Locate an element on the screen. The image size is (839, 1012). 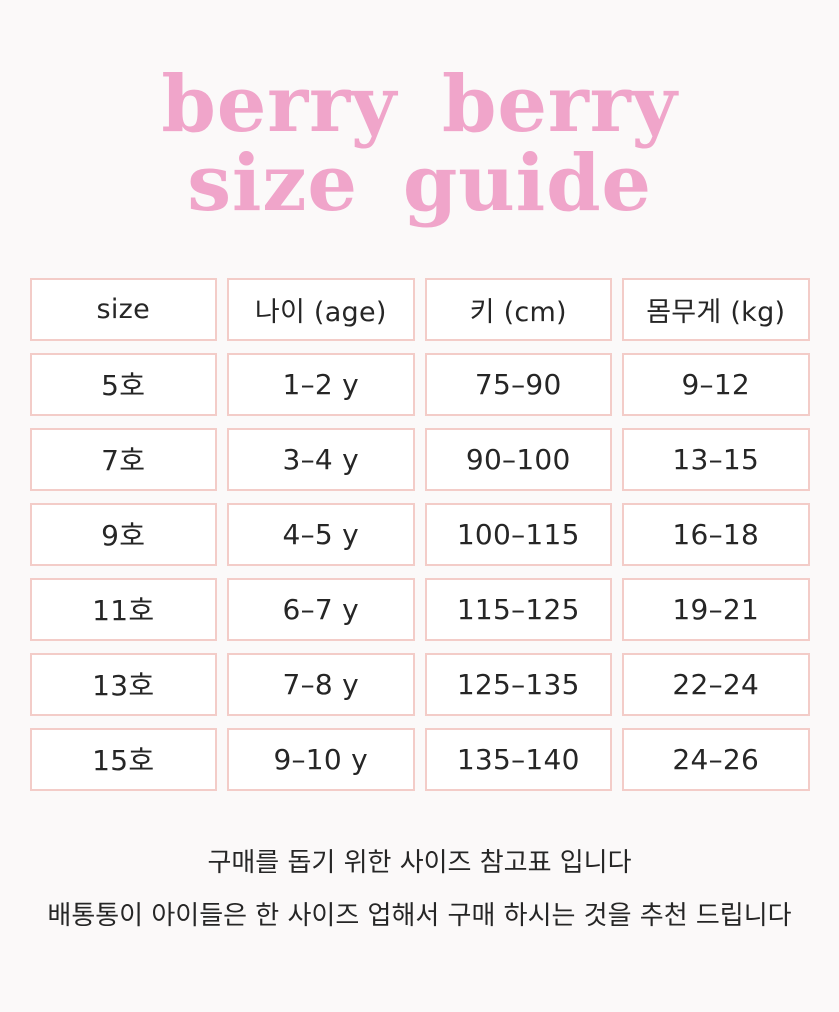
table-cell-size: 11호 is located at coordinates (123, 609).